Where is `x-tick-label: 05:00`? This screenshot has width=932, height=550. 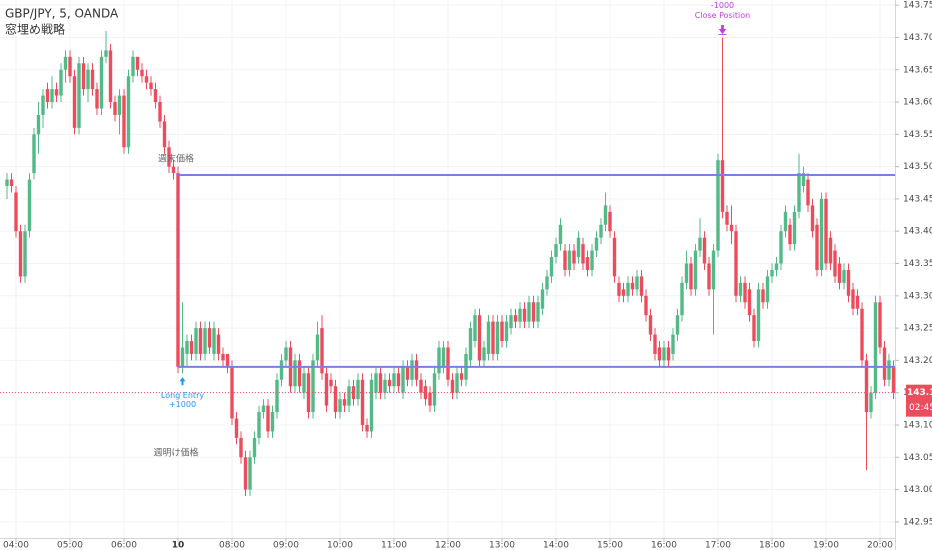
x-tick-label: 05:00 is located at coordinates (70, 545).